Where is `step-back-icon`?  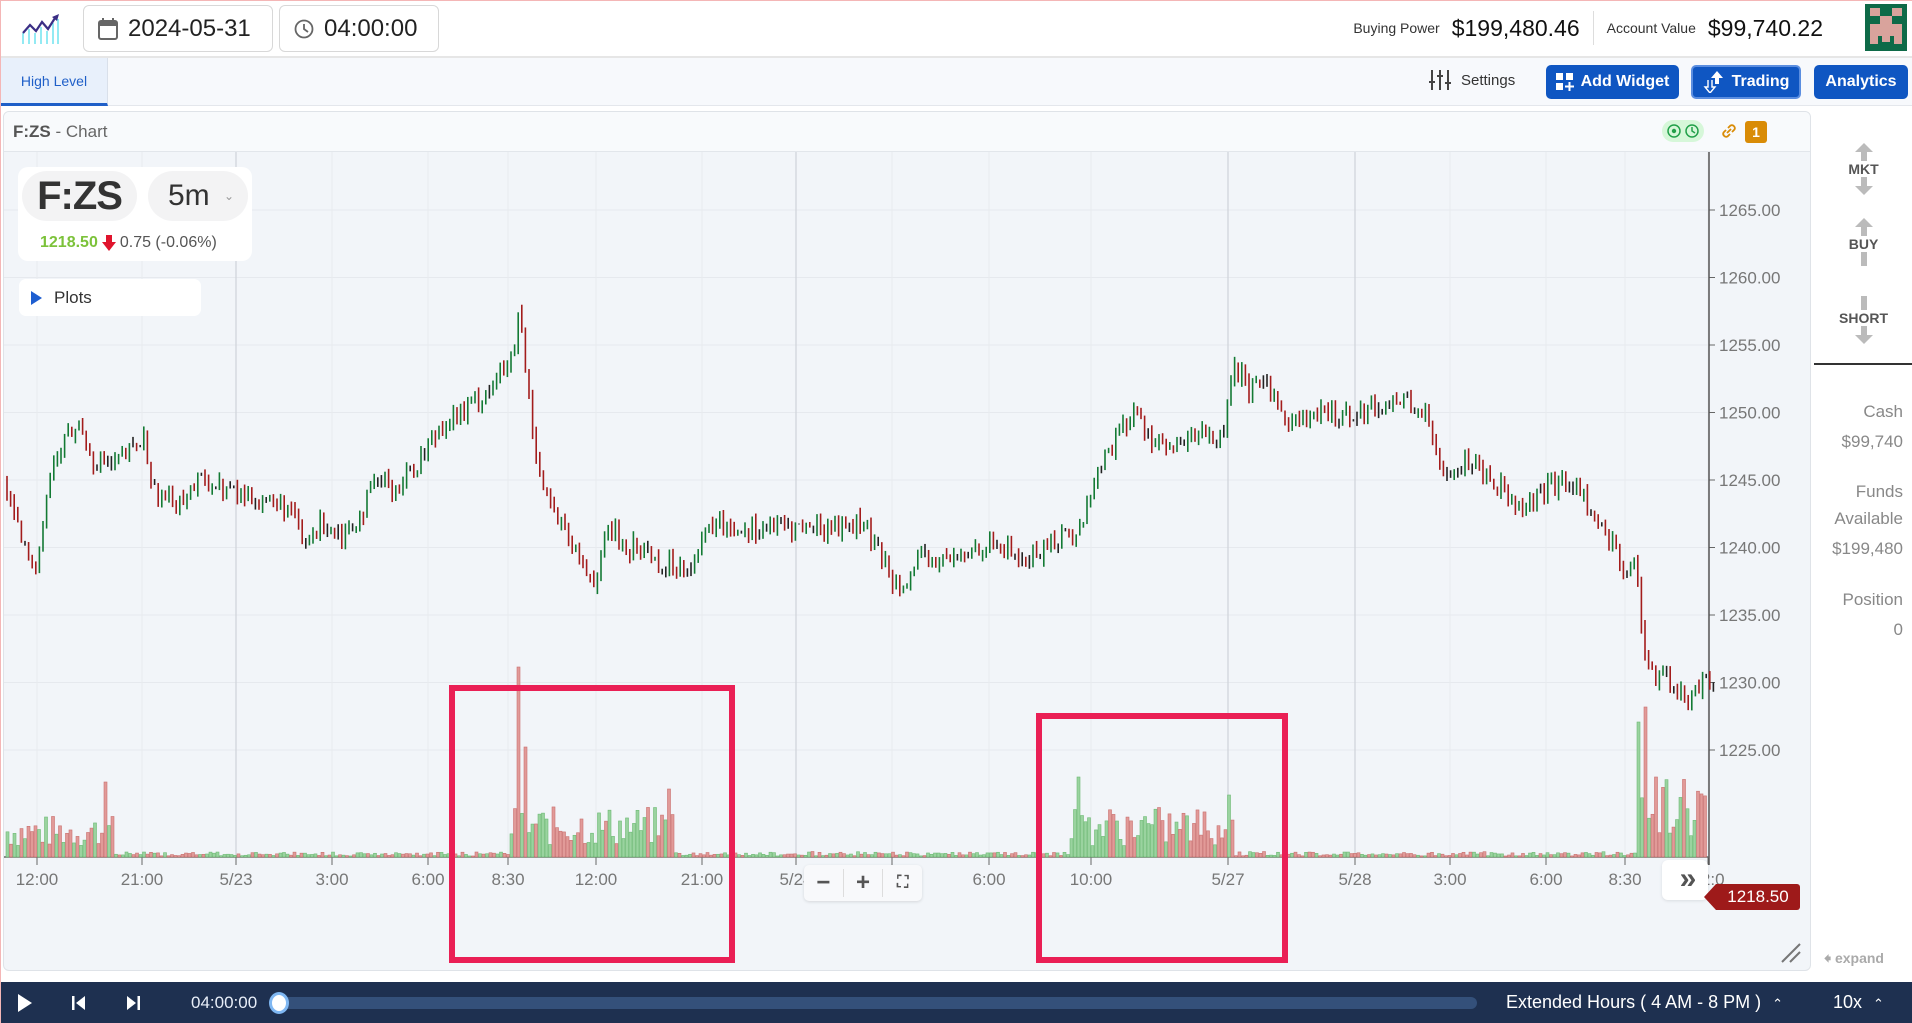
step-back-icon is located at coordinates (79, 1003).